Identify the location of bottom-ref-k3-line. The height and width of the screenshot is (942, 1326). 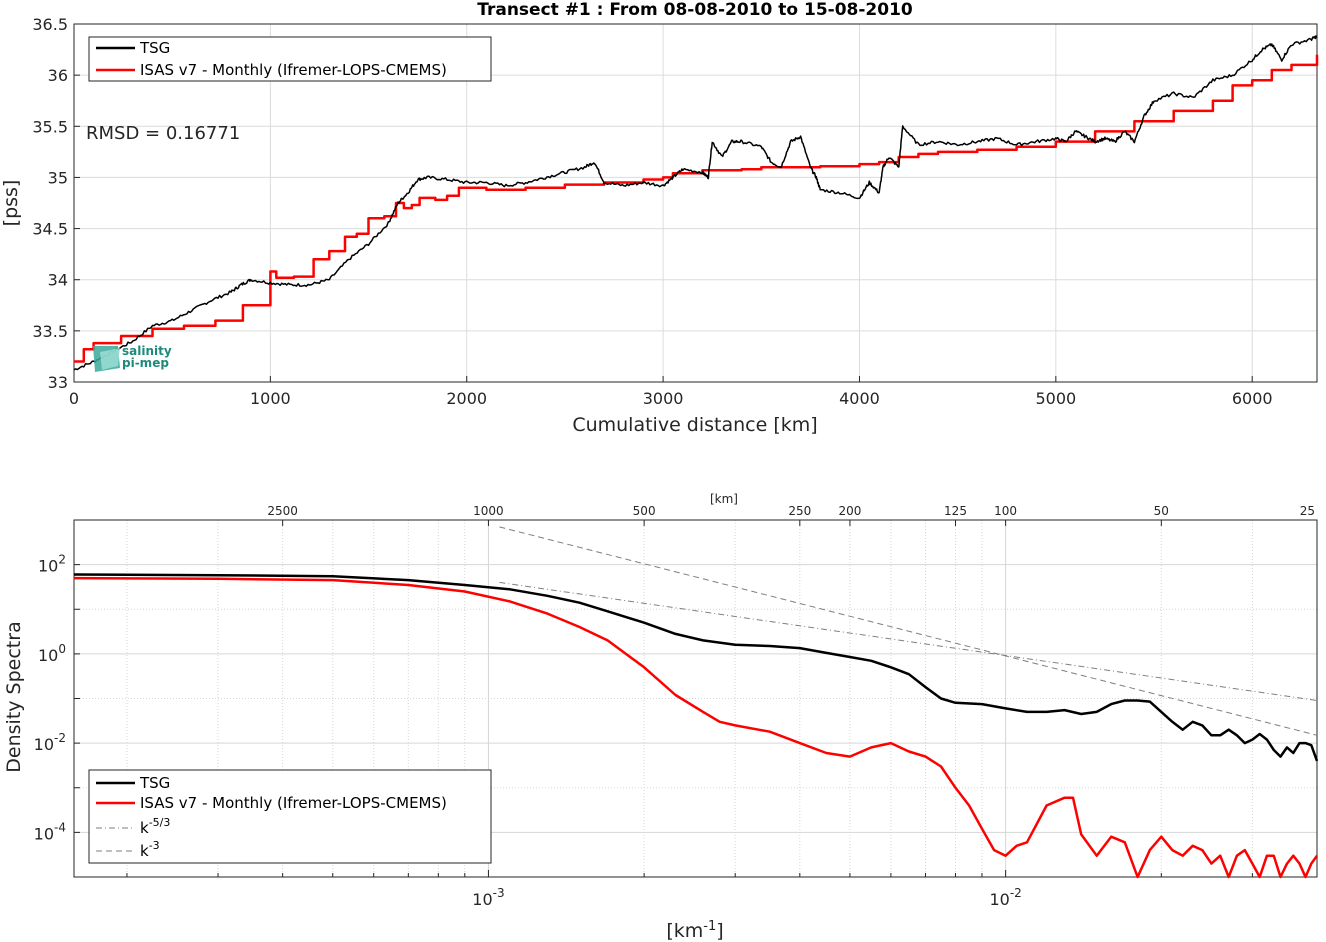
(908, 631).